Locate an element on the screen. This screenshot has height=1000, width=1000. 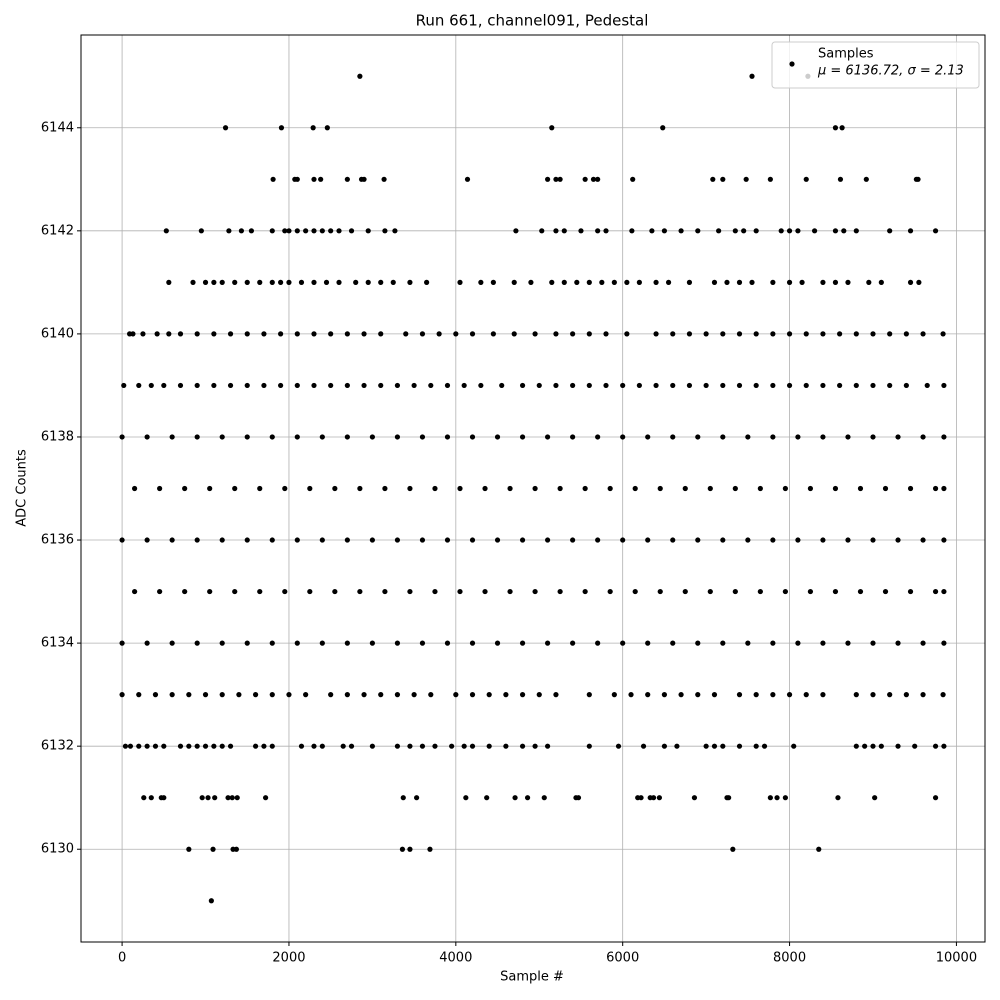
x-tick-label: 6000 is located at coordinates (622, 958).